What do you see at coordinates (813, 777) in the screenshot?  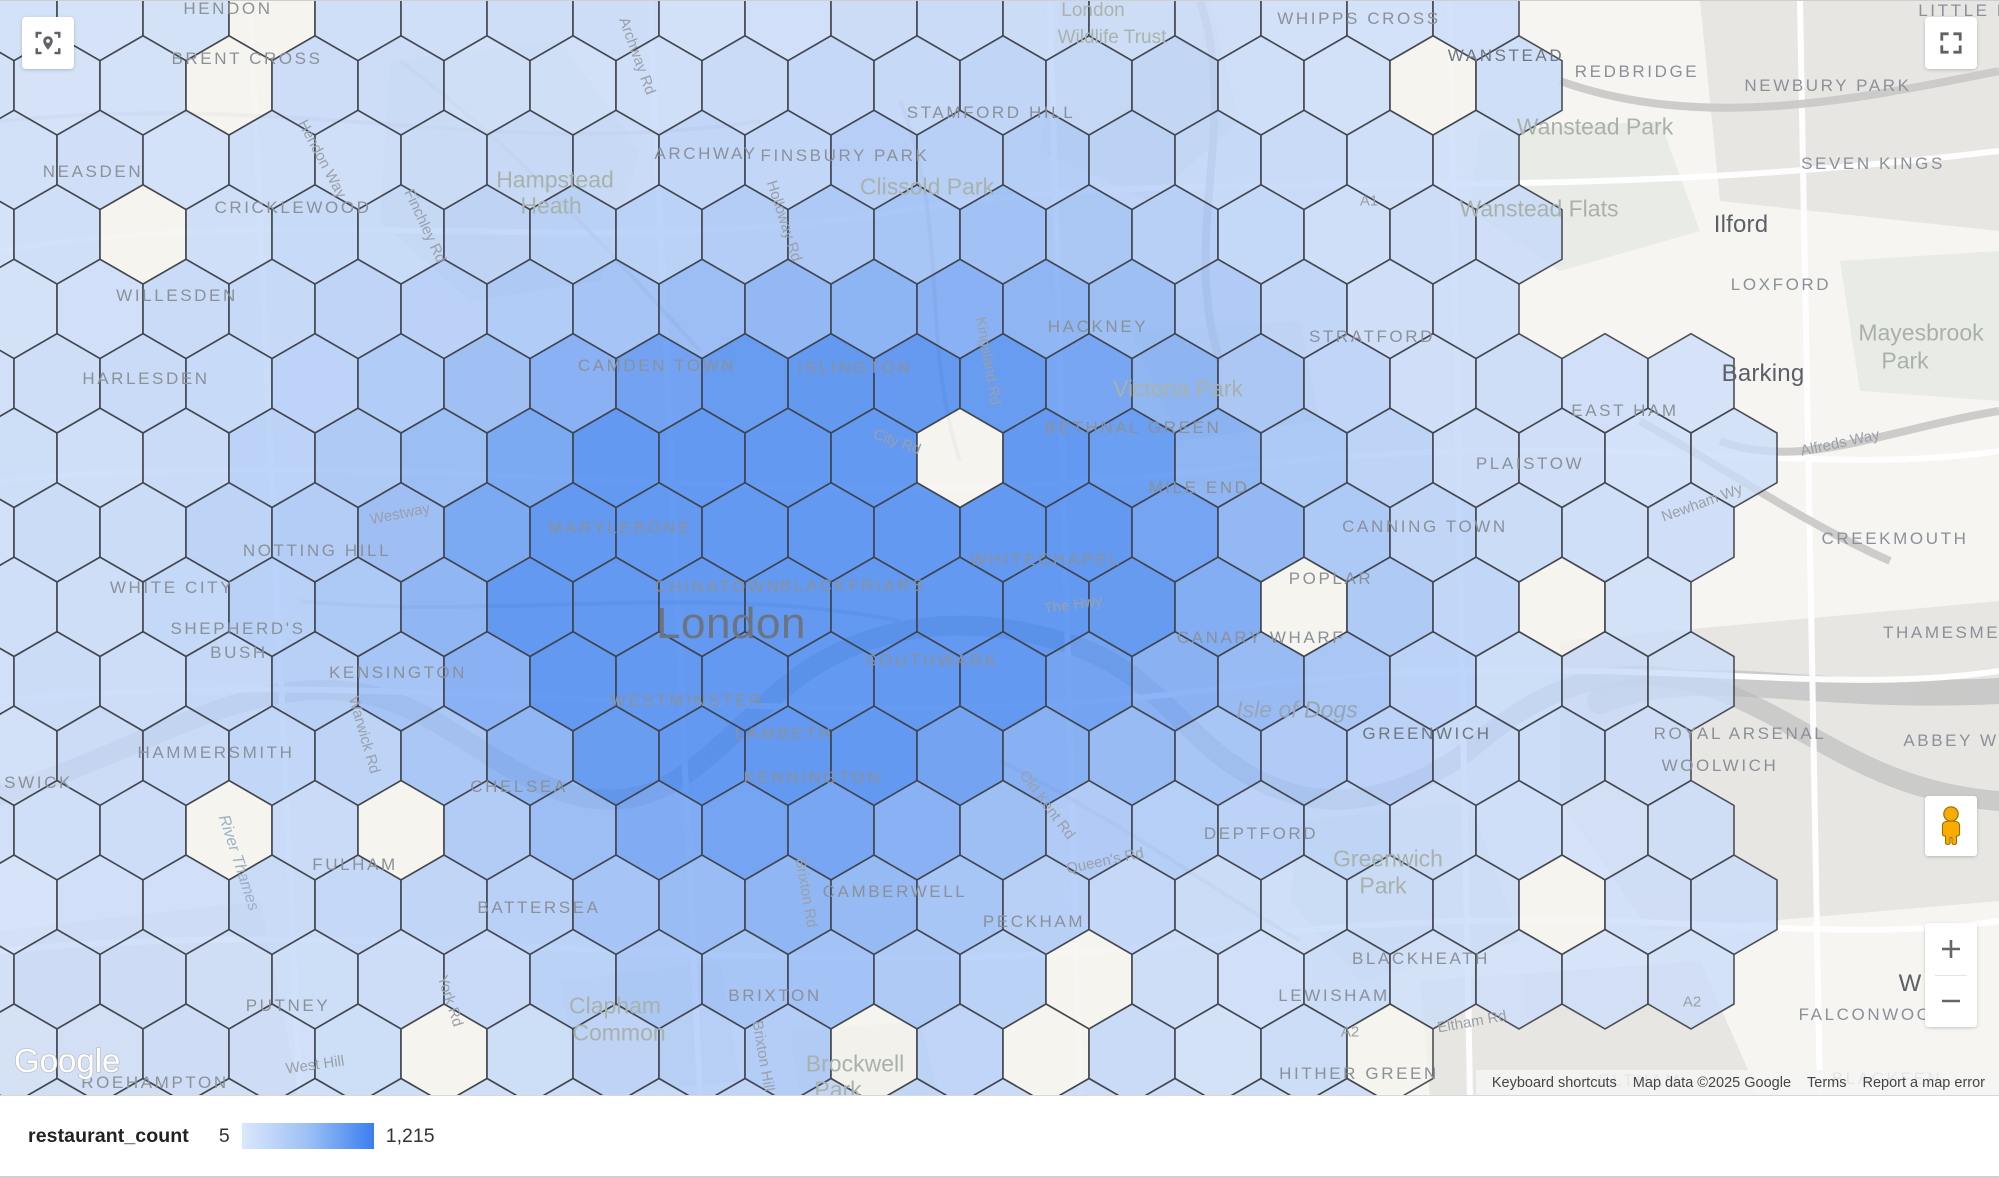 I see `map-label: KENNINGTON` at bounding box center [813, 777].